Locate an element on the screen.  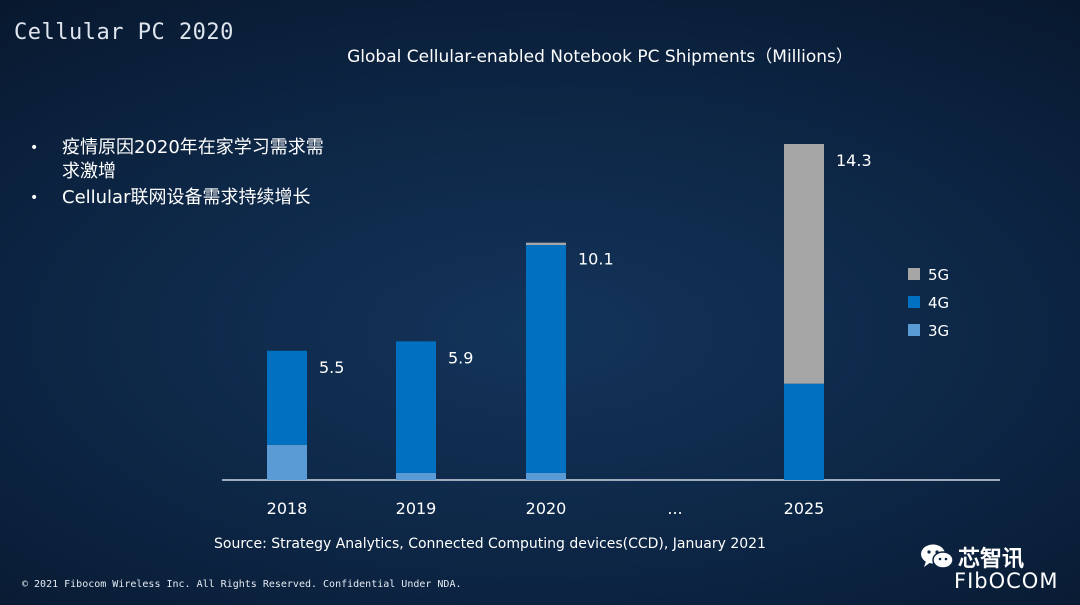
bullet-item: • Cellular联网设备需求持续增长 is located at coordinates (180, 198).